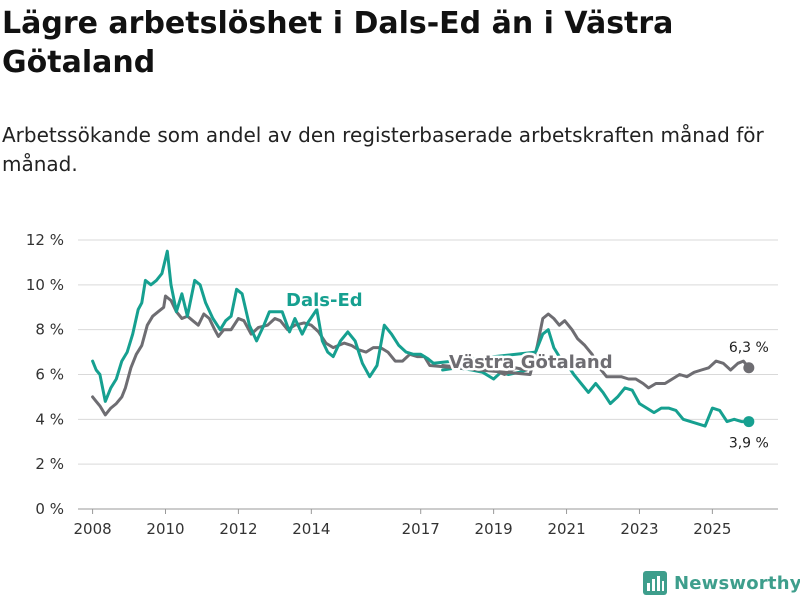 Image resolution: width=800 pixels, height=600 pixels. I want to click on y-tick-label: 12 %, so click(45, 240).